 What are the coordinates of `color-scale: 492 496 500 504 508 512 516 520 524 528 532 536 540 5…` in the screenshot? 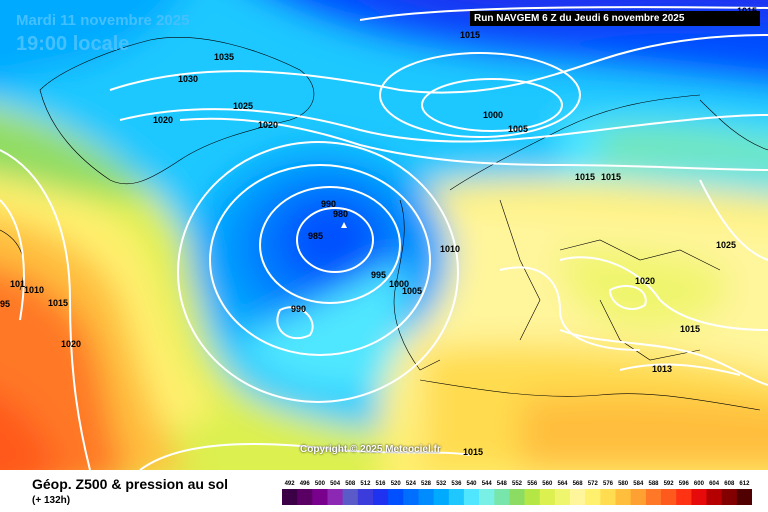 It's located at (517, 493).